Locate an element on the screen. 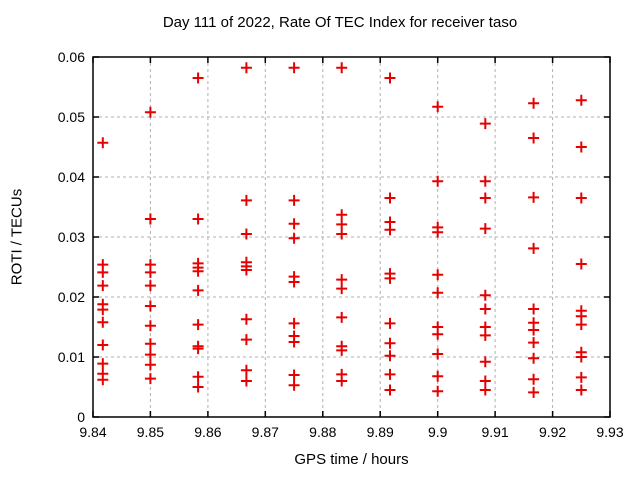 This screenshot has height=480, width=640. y-tick-label: 0.03 is located at coordinates (71, 237).